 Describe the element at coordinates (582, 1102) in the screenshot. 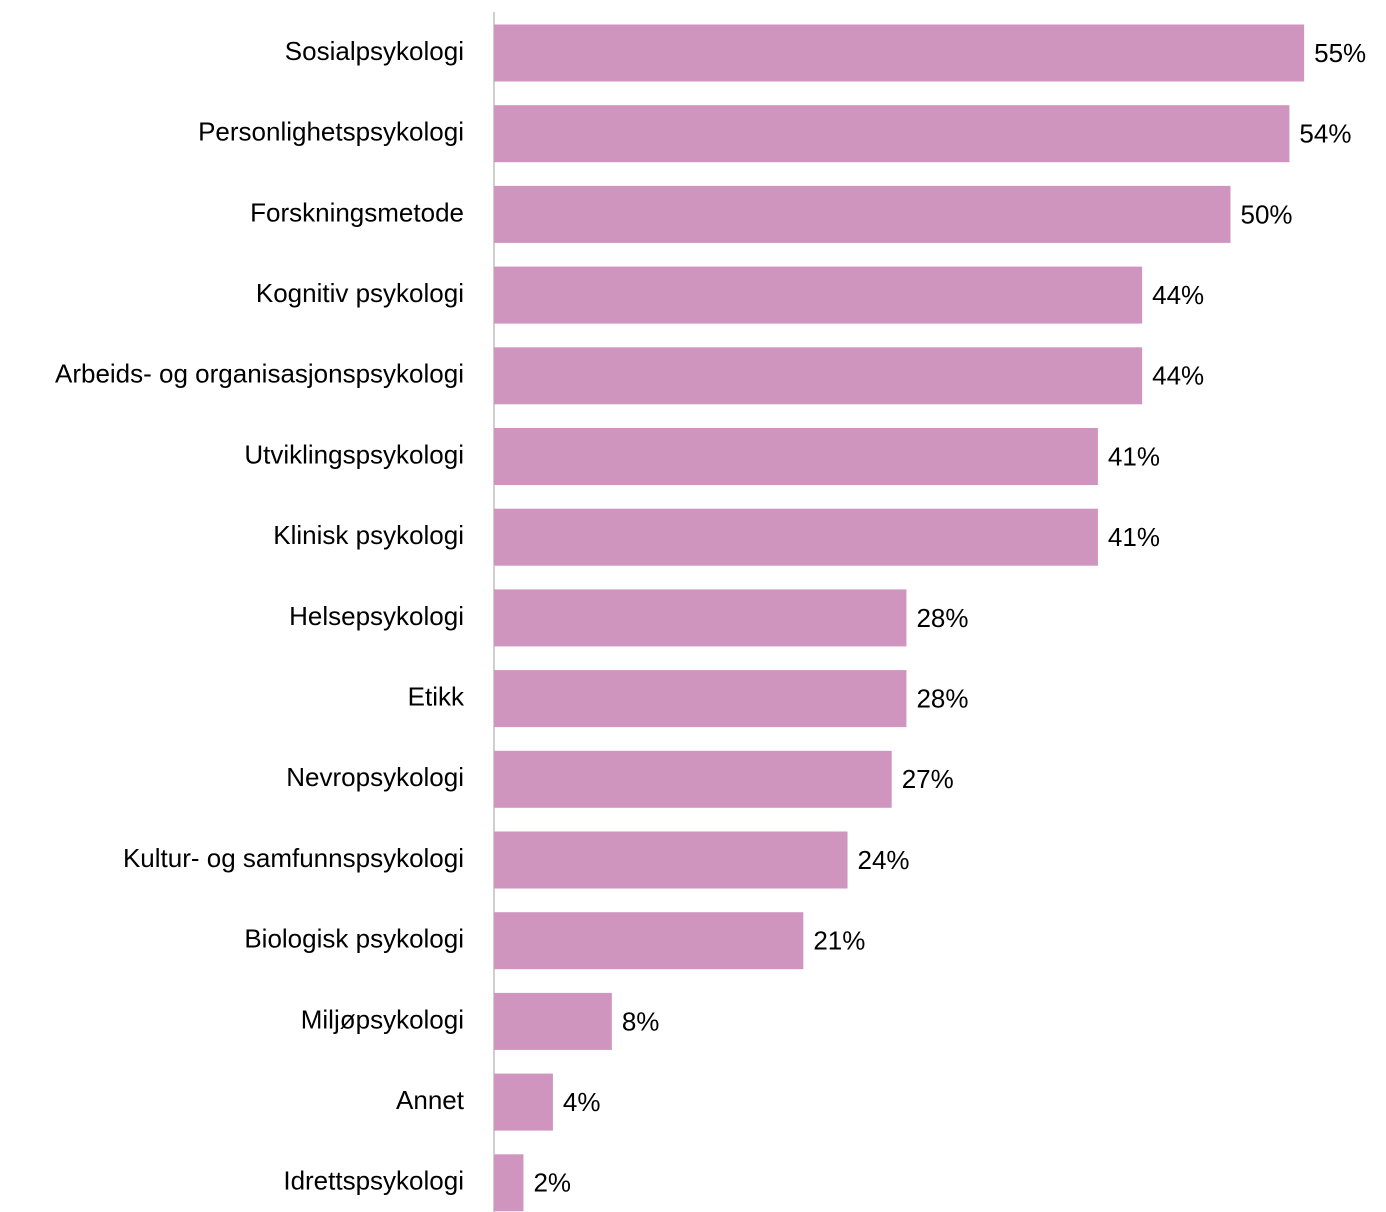

I see `value-label: 4%` at that location.